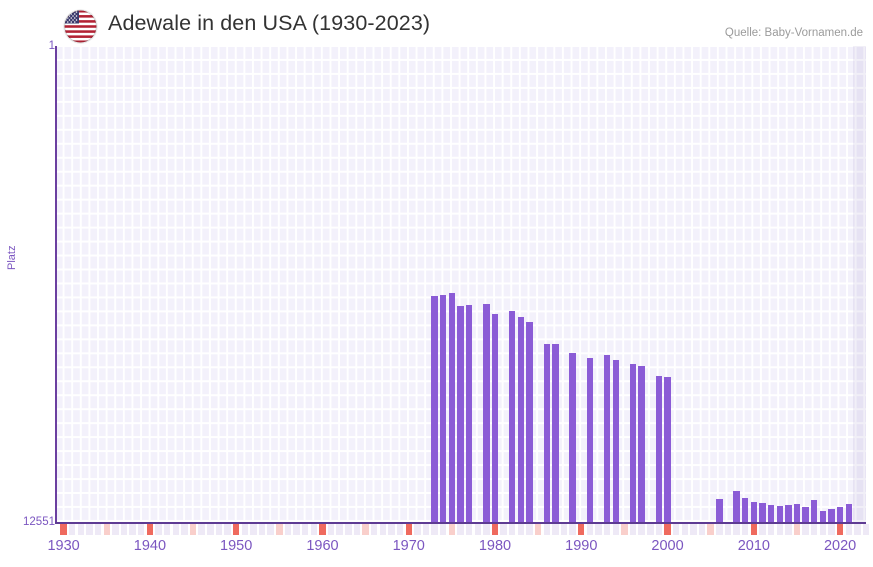 The height and width of the screenshot is (567, 873). Describe the element at coordinates (793, 33) in the screenshot. I see `source-attribution: Quelle: Baby-Vornamen.de` at that location.